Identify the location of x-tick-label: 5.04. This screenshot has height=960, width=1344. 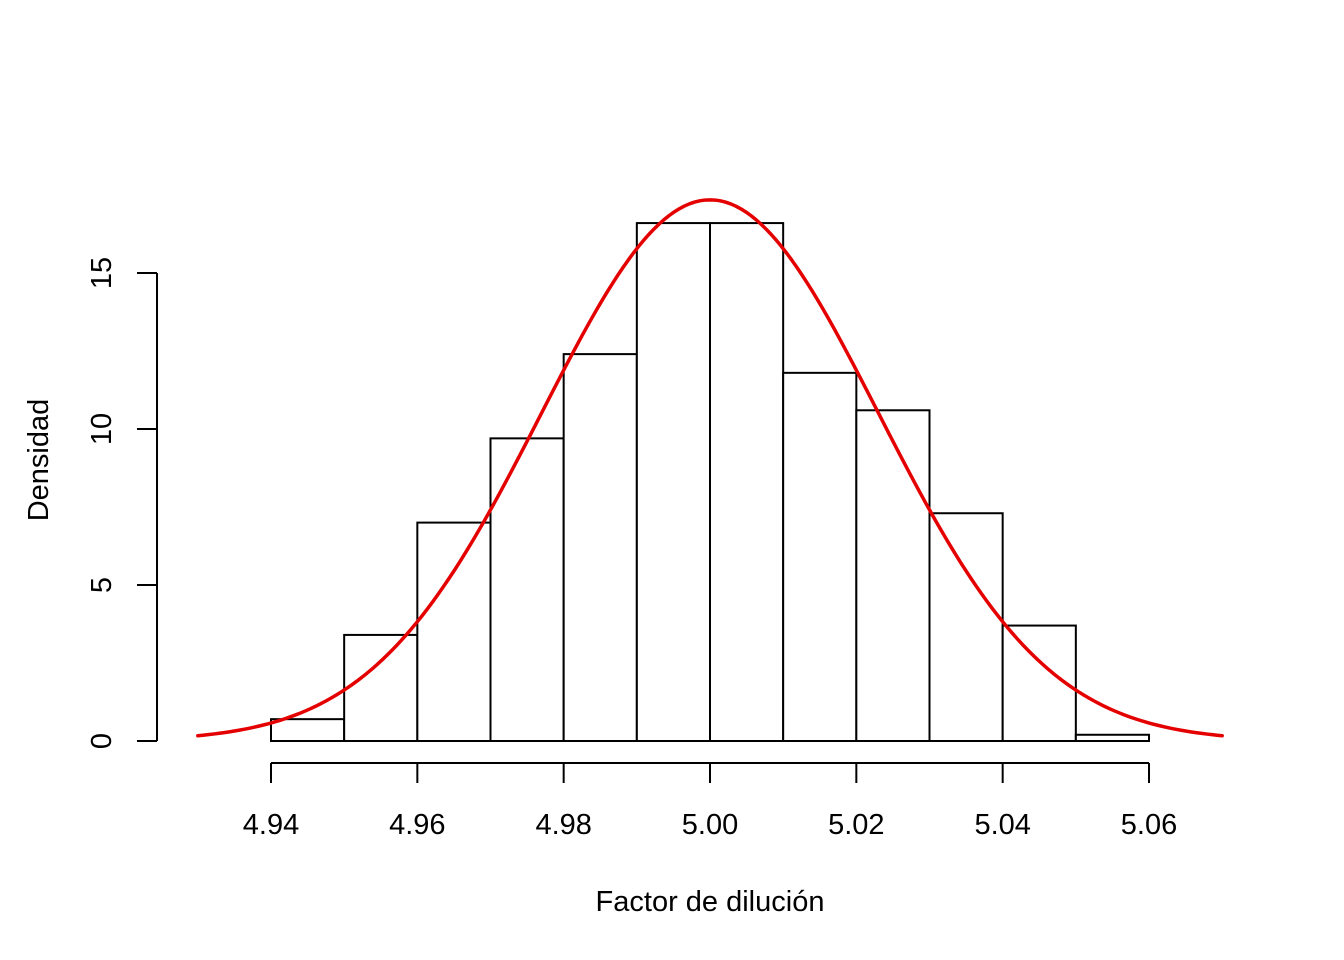
(1002, 825).